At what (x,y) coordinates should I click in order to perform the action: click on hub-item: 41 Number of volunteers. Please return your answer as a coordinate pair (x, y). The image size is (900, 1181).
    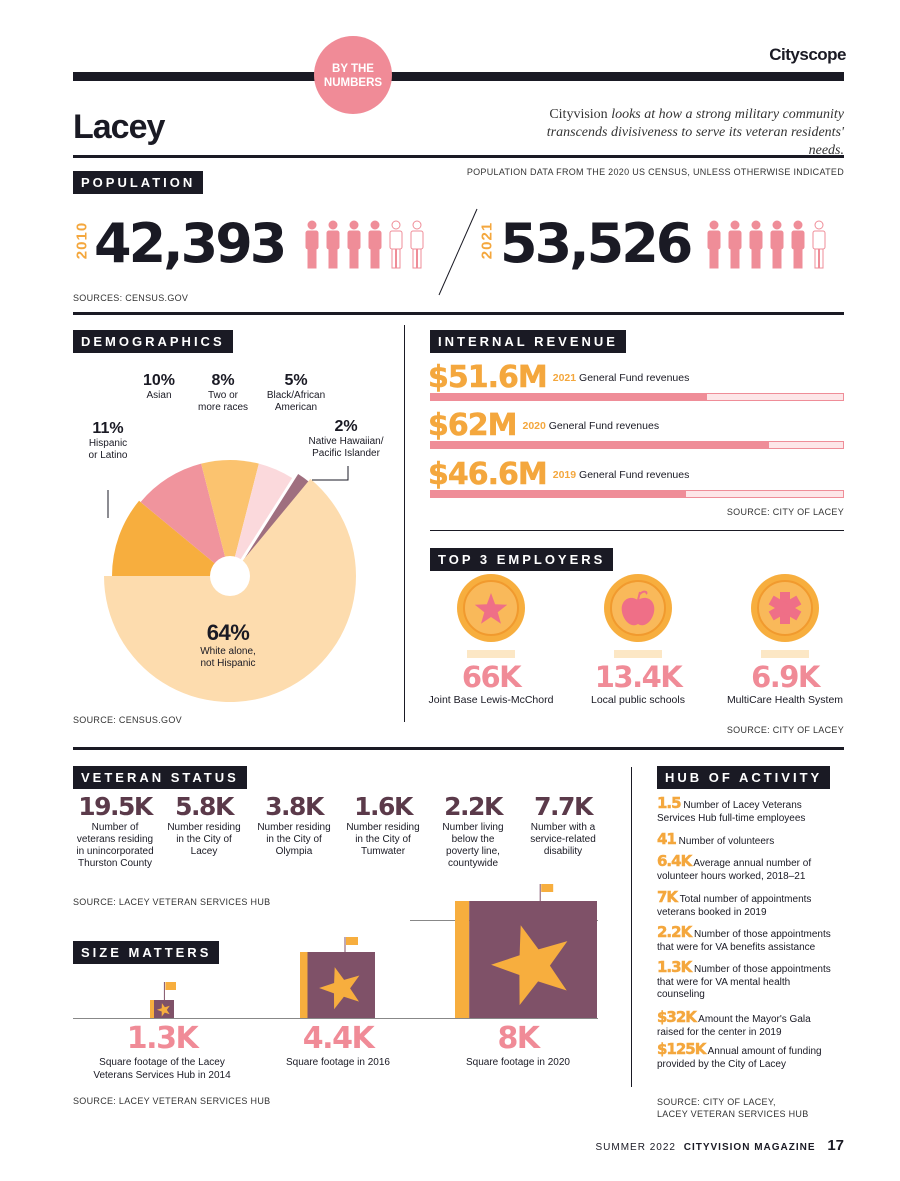
    Looking at the image, I should click on (752, 840).